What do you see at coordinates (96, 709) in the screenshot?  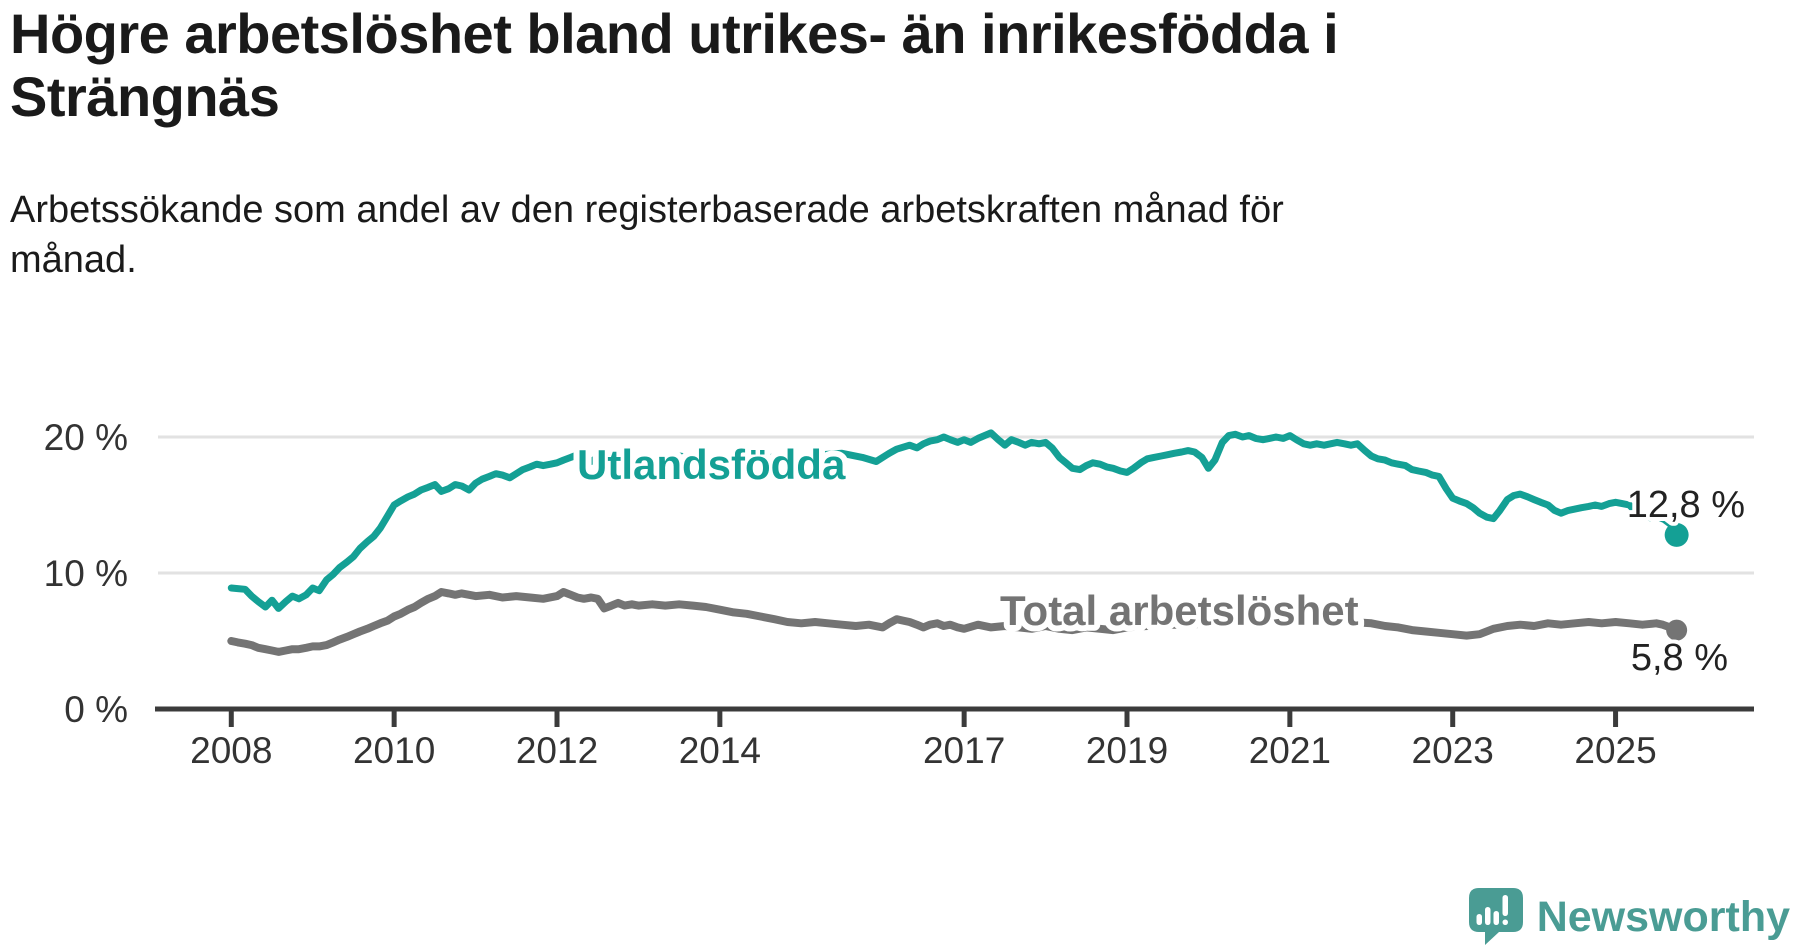 I see `y-axis-label-0: 0 %` at bounding box center [96, 709].